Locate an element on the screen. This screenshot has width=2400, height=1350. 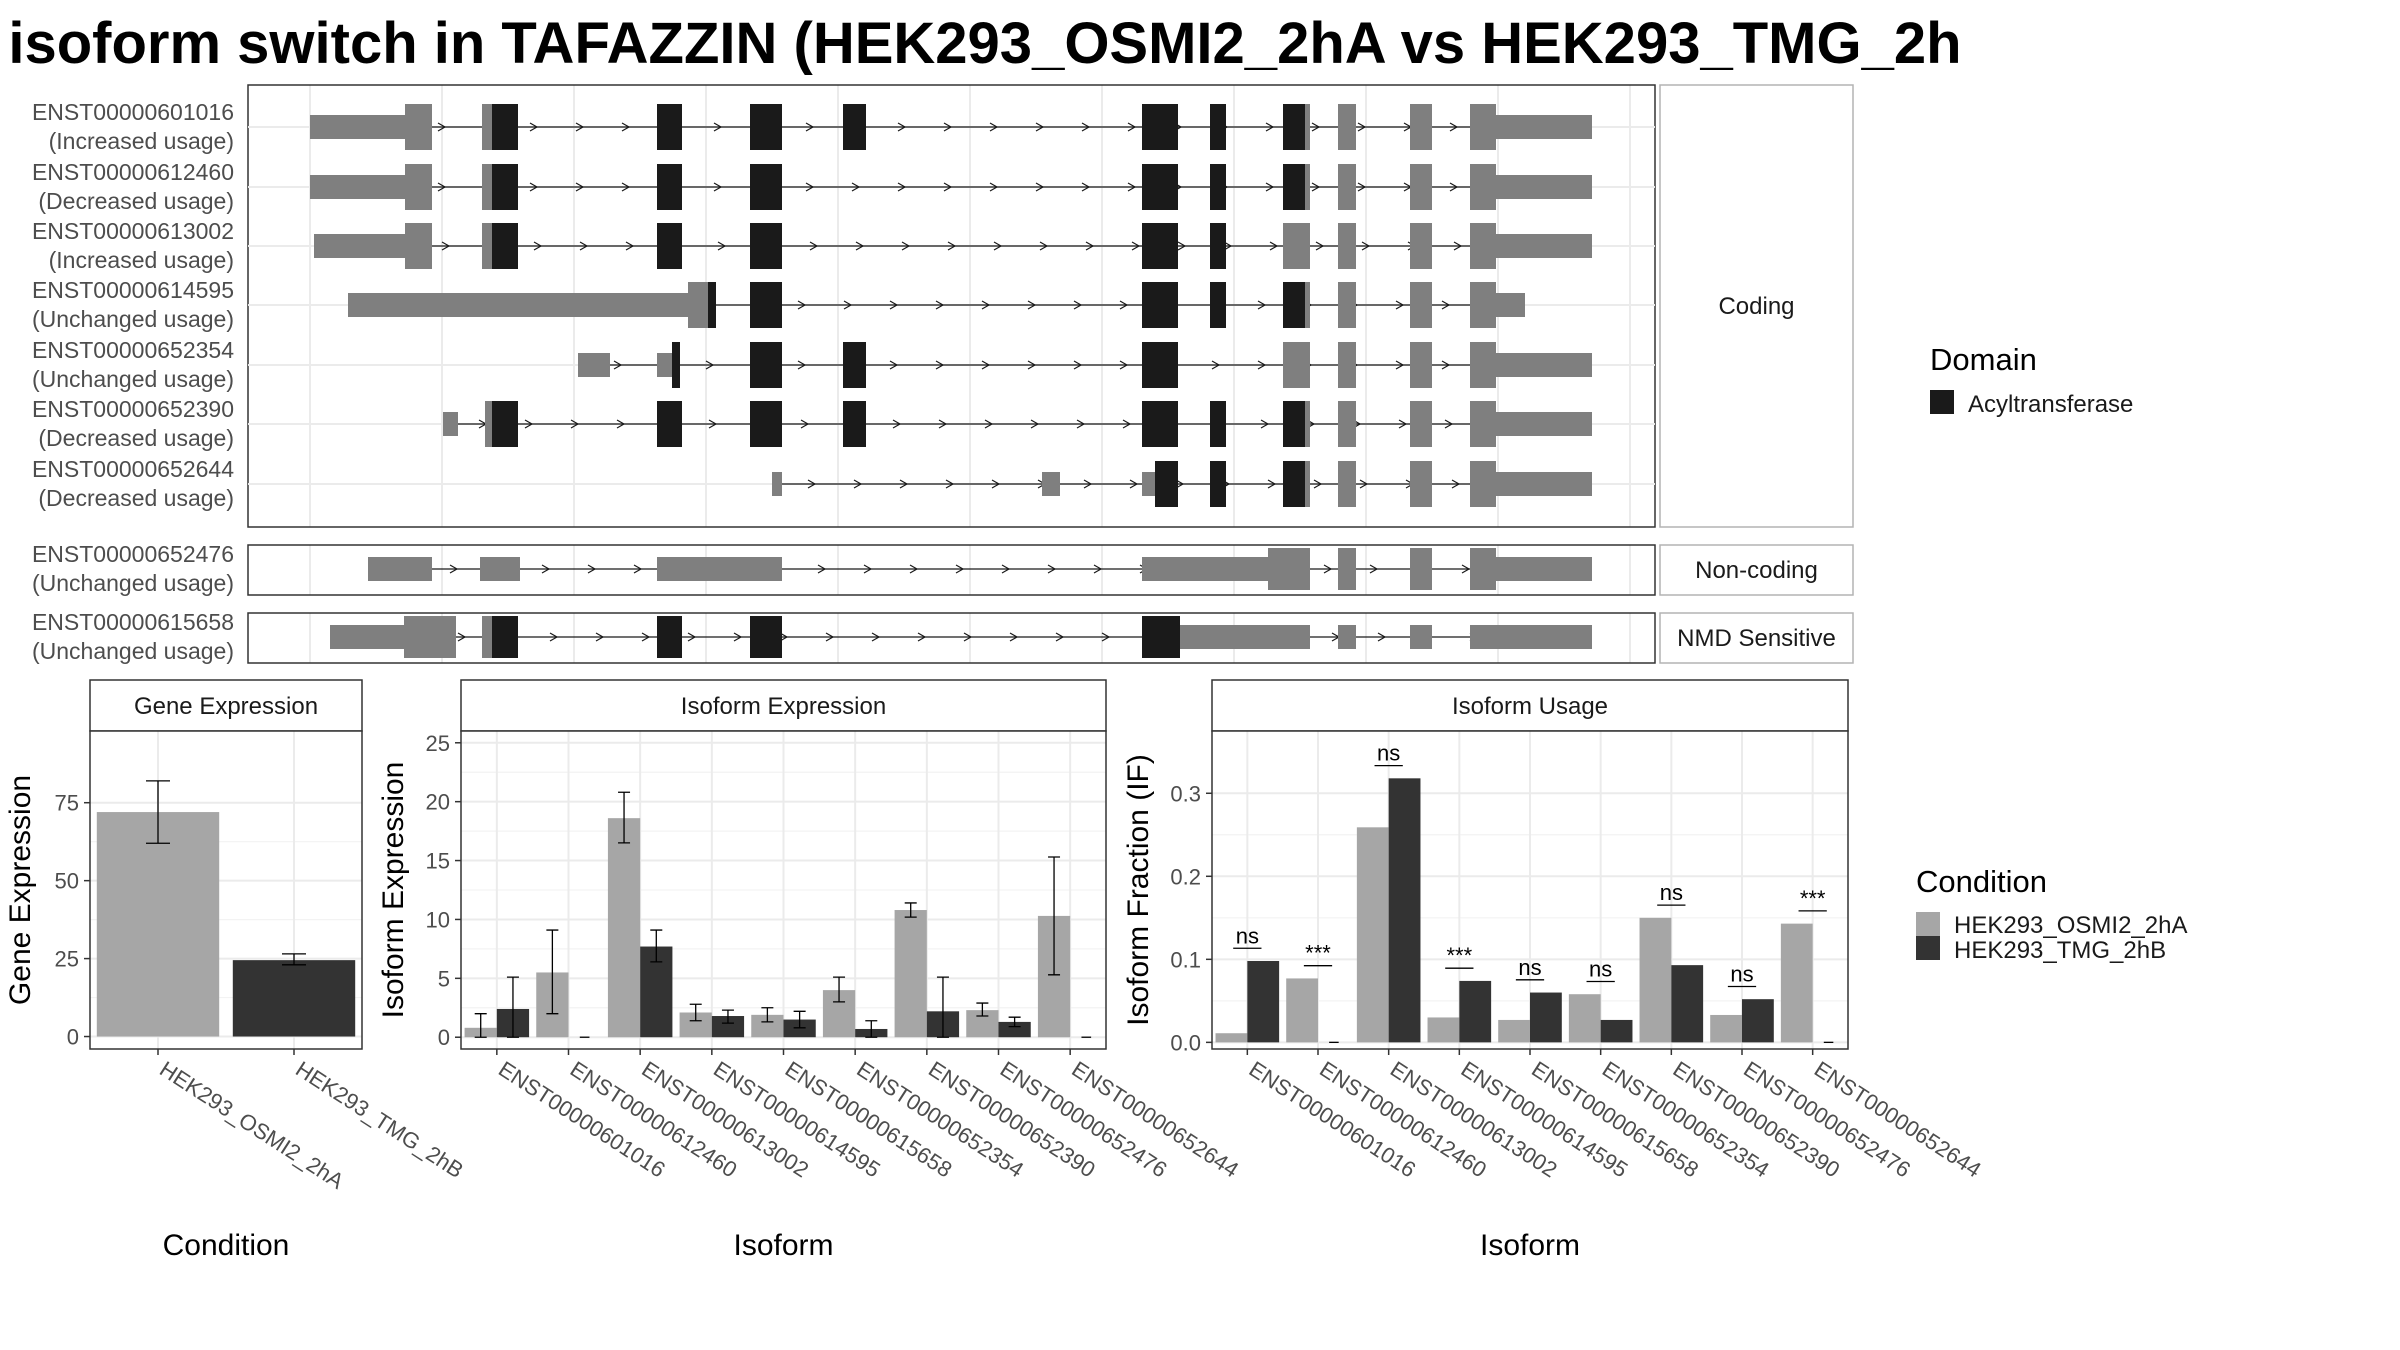
y-axis-title: Gene Expression is located at coordinates (20, 890).